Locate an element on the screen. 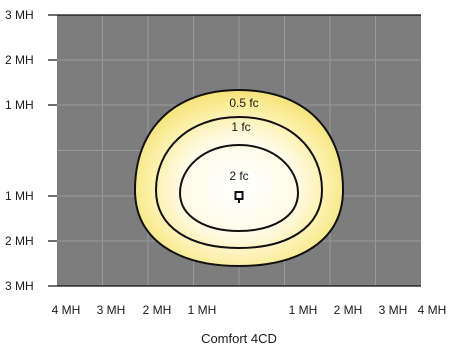 This screenshot has width=449, height=351. luminaire-marker-icon is located at coordinates (239, 197).